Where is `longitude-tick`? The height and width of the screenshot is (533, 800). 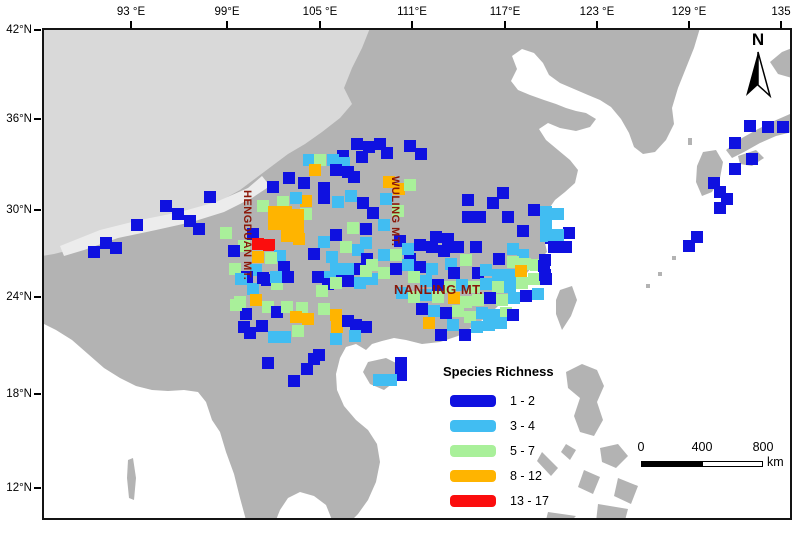
longitude-tick is located at coordinates (227, 24).